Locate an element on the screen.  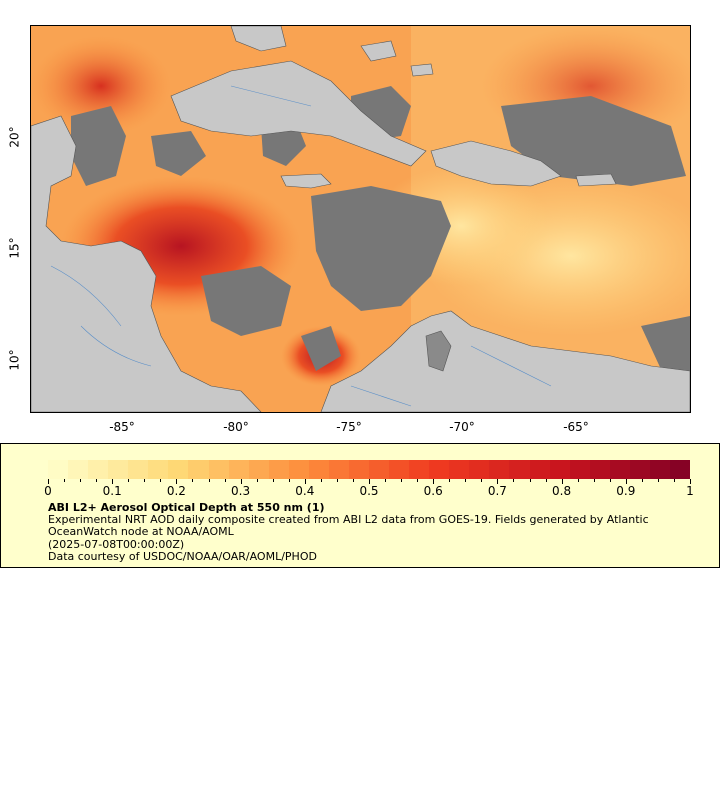
colorbar-tick-label: 0.6 is located at coordinates (433, 491).